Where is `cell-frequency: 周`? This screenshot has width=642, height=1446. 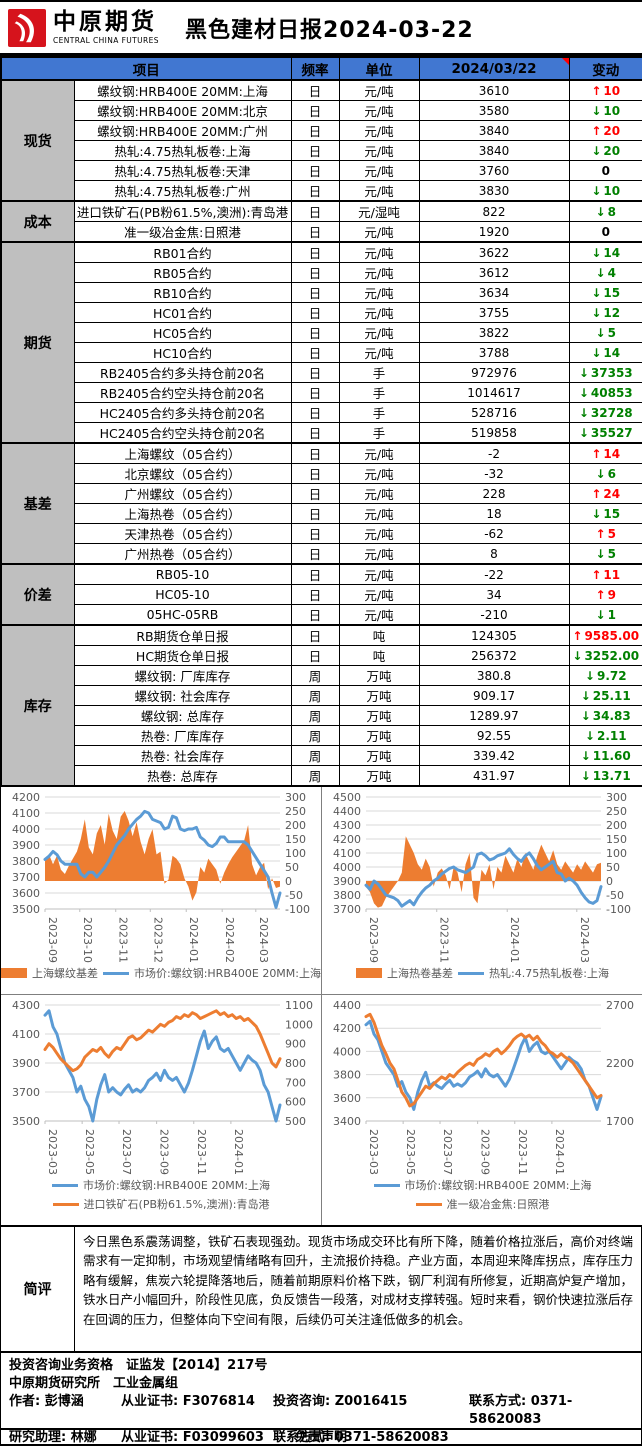
cell-frequency: 周 is located at coordinates (315, 695).